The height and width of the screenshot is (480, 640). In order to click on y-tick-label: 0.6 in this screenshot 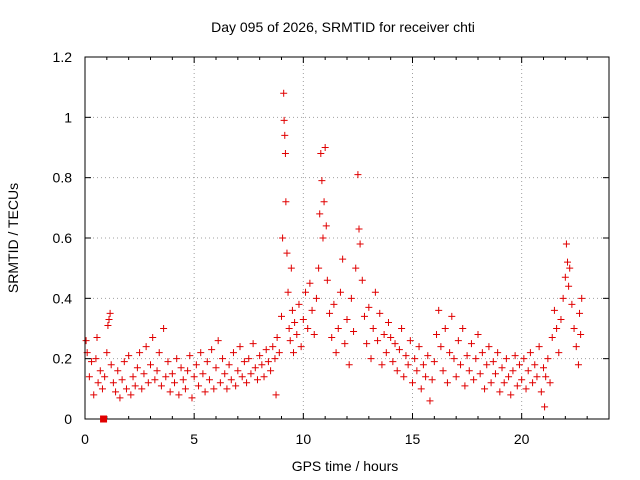, I will do `click(63, 238)`.